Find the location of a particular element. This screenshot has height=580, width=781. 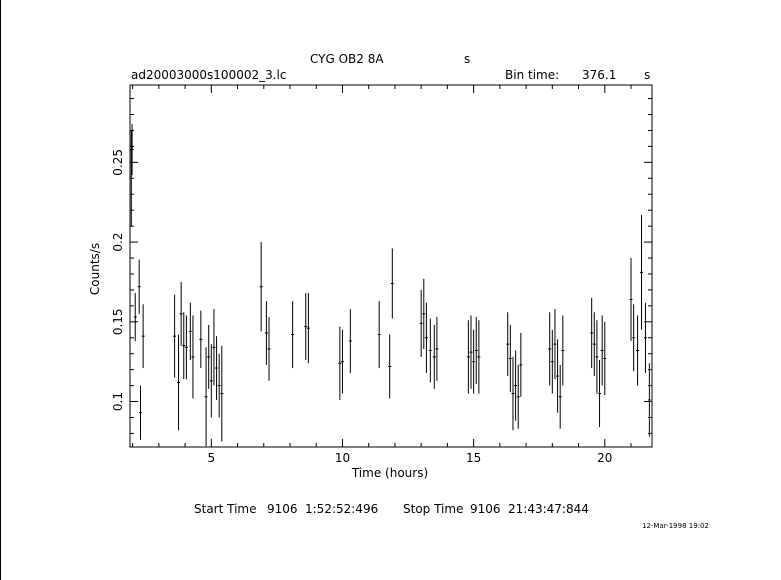

x-tick-label: 20 is located at coordinates (604, 458).